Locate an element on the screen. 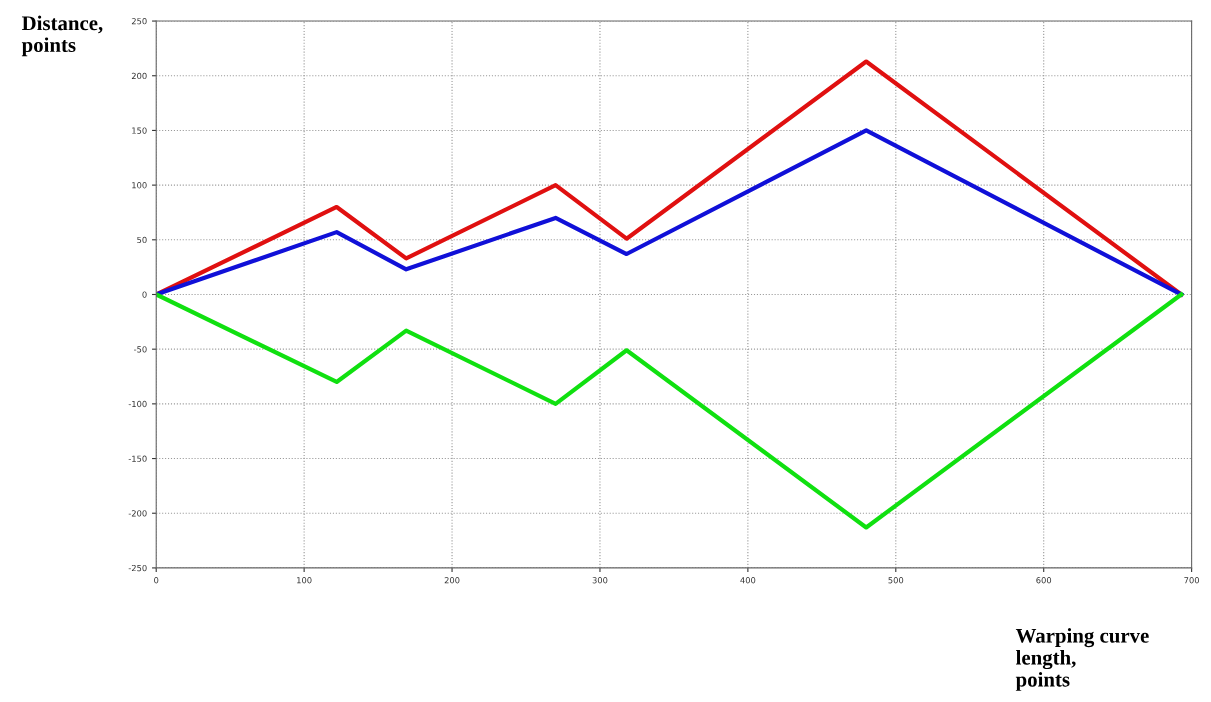 The width and height of the screenshot is (1211, 702). x-axis-title: Warping curve length, points is located at coordinates (1082, 659).